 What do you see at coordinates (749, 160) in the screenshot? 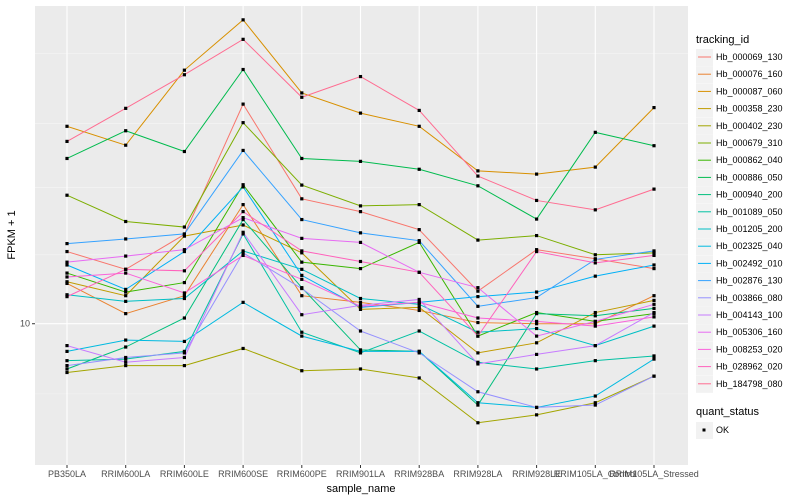
I see `legend-label: Hb_000862_040` at bounding box center [749, 160].